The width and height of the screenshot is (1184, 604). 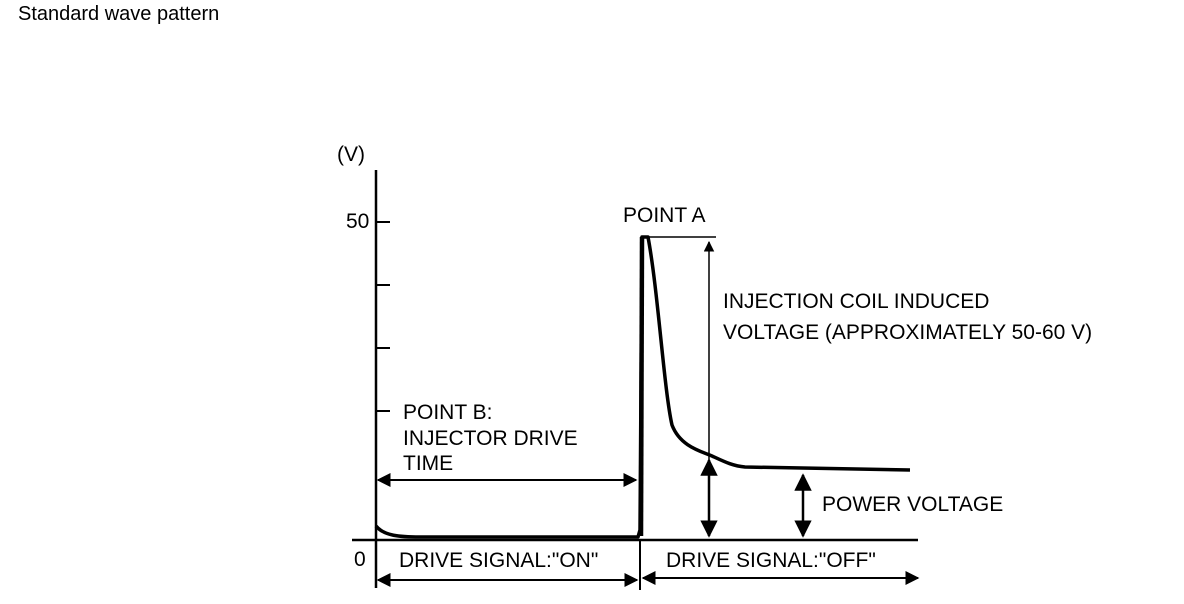 What do you see at coordinates (856, 301) in the screenshot?
I see `coil-voltage-label-line1: INJECTION COIL INDUCED` at bounding box center [856, 301].